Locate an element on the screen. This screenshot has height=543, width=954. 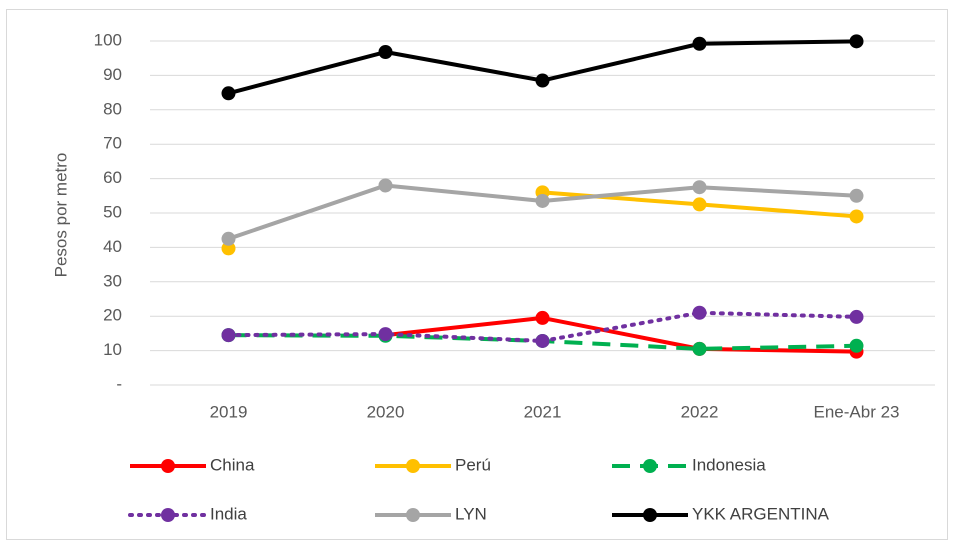
legend-label: Indonesia is located at coordinates (729, 464).